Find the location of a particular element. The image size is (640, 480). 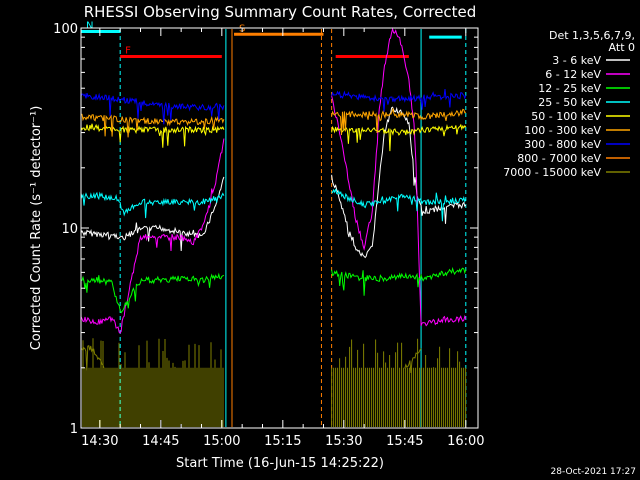

legend-label-2: 12 - 25 keV is located at coordinates (569, 88).